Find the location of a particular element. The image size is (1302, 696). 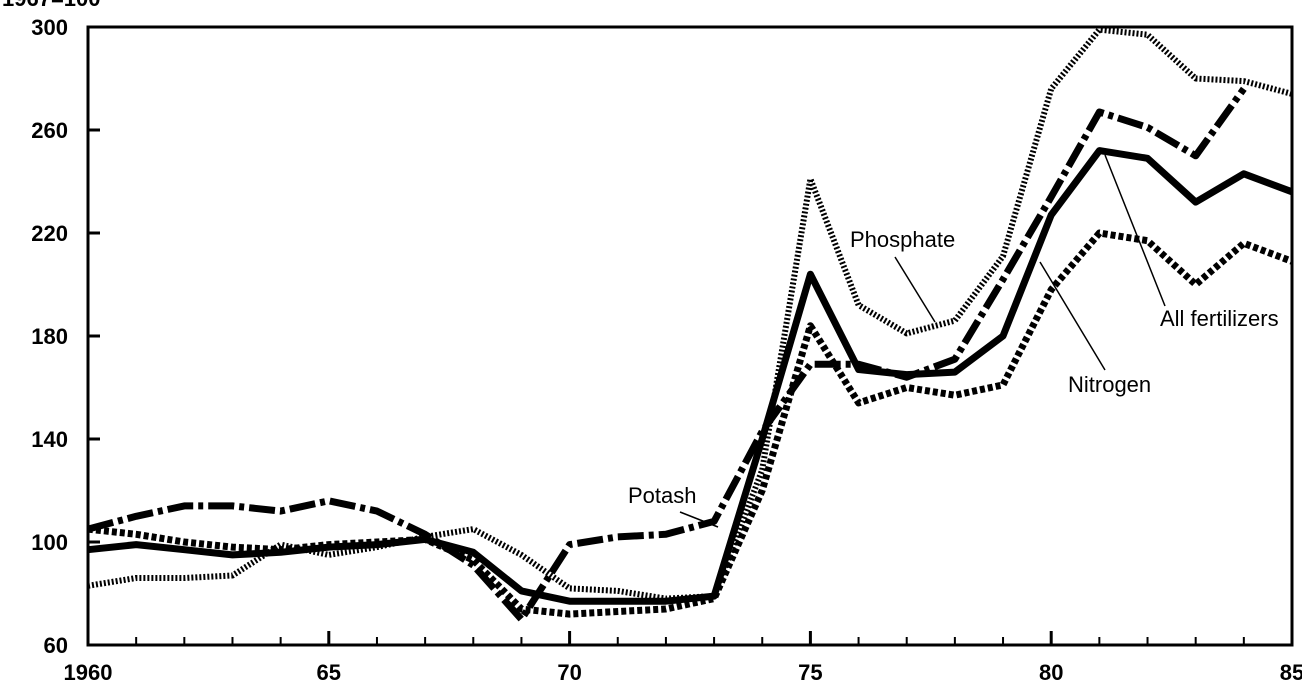

x-tick-label: 75 is located at coordinates (810, 672).